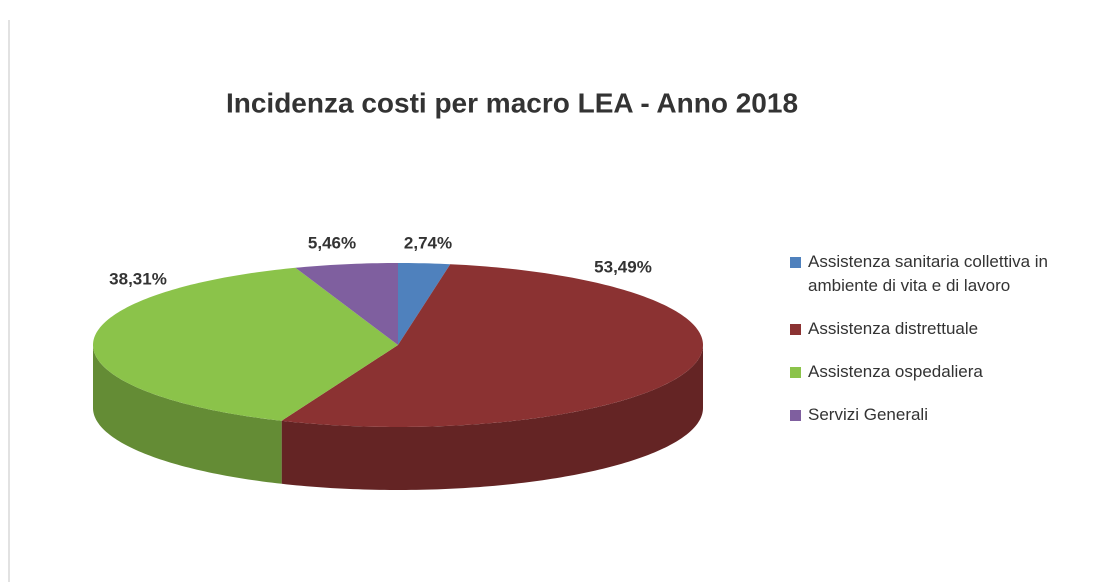 This screenshot has height=582, width=1120. Describe the element at coordinates (955, 415) in the screenshot. I see `legend-item: Servizi Generali` at that location.